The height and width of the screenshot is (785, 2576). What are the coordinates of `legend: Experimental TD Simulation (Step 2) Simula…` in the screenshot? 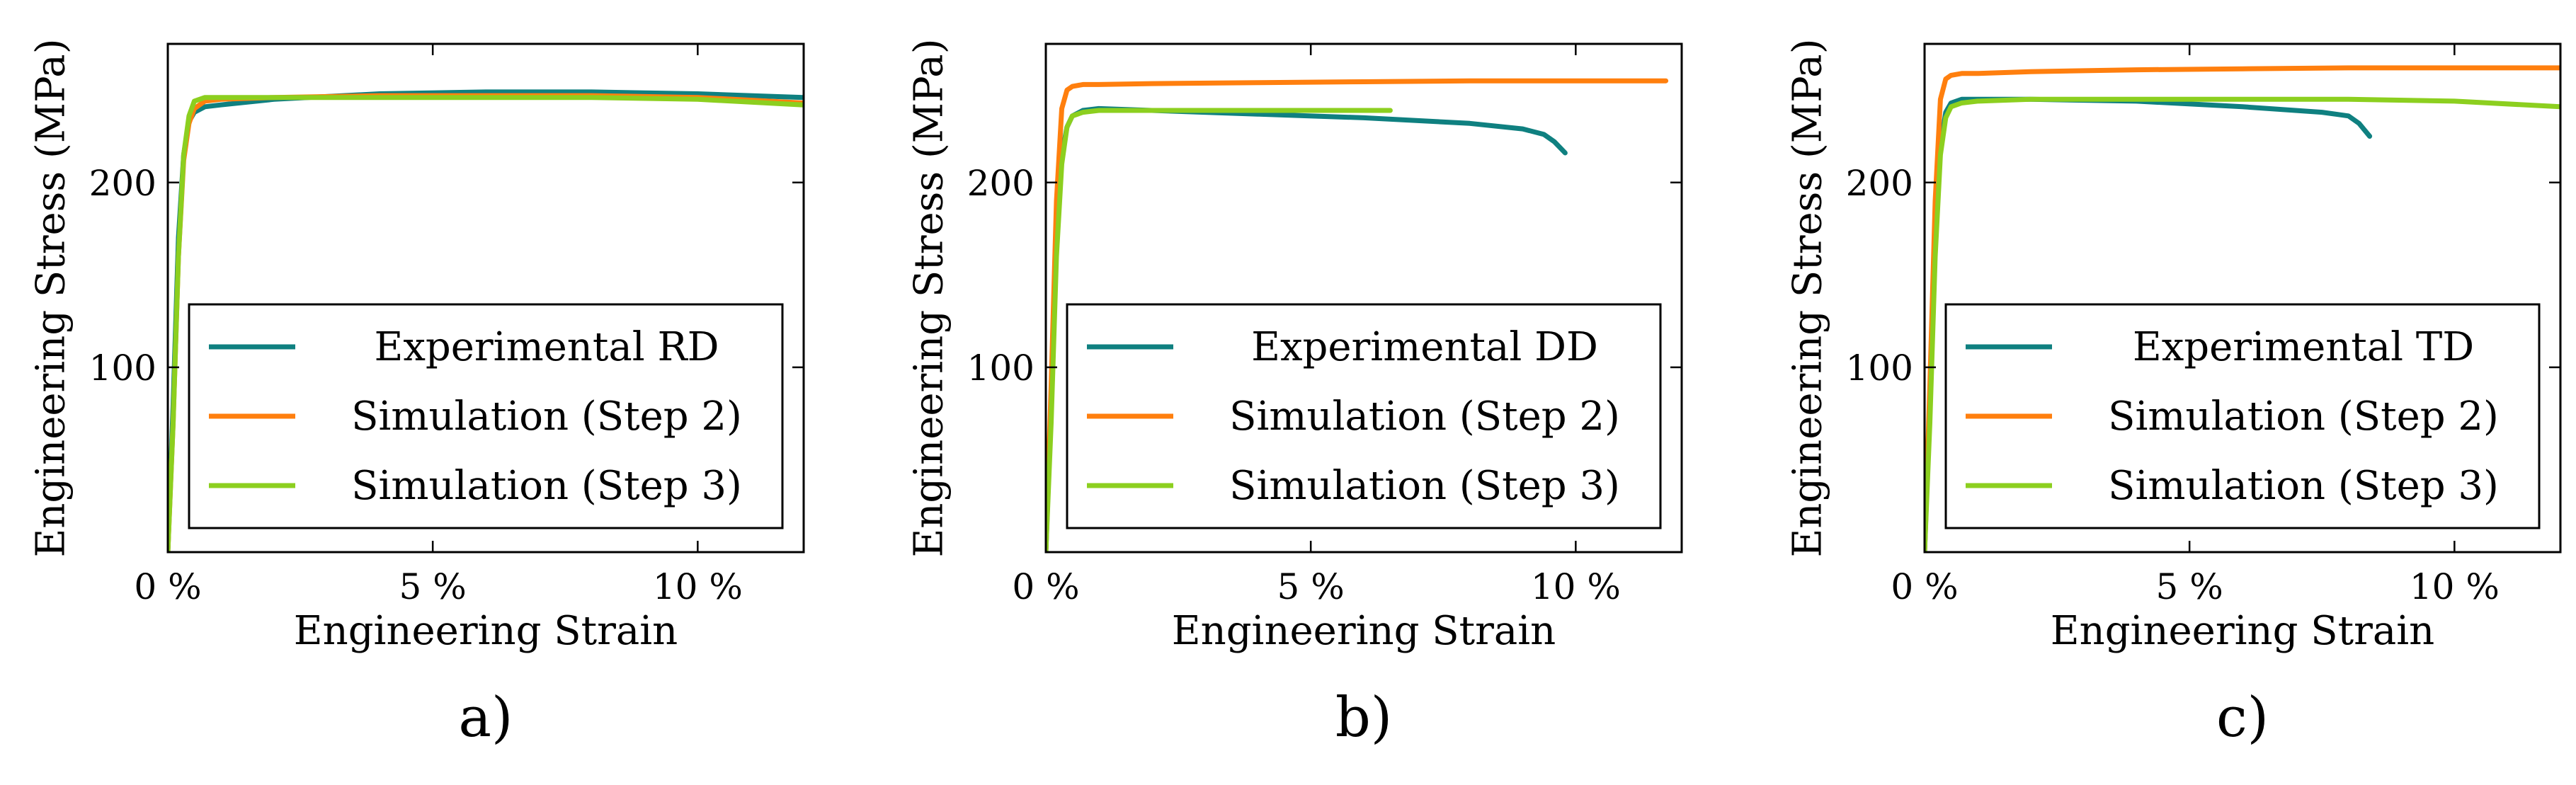 It's located at (2243, 416).